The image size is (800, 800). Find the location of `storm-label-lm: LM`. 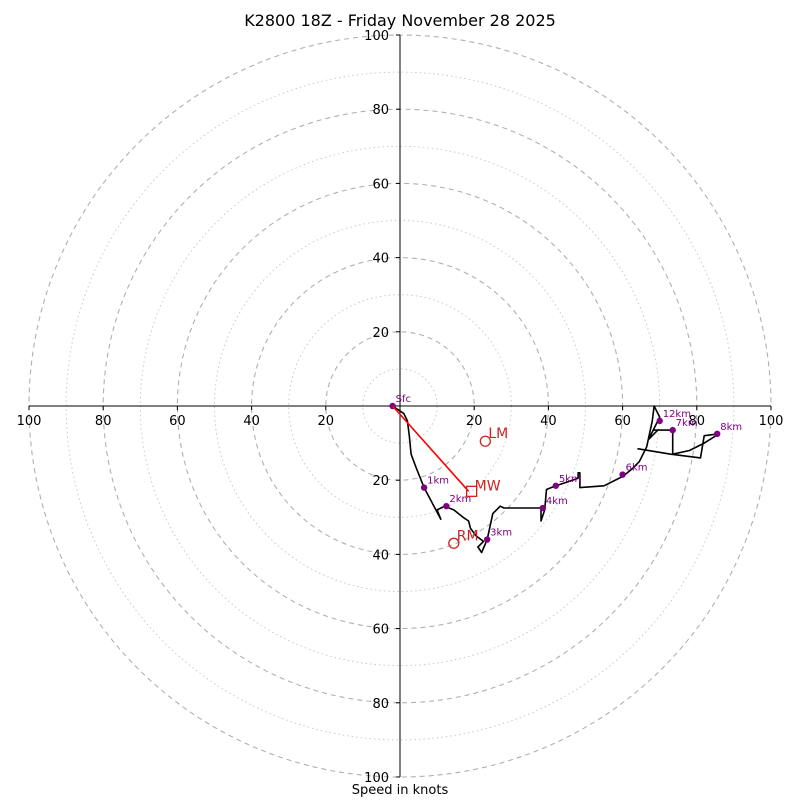

storm-label-lm: LM is located at coordinates (498, 434).